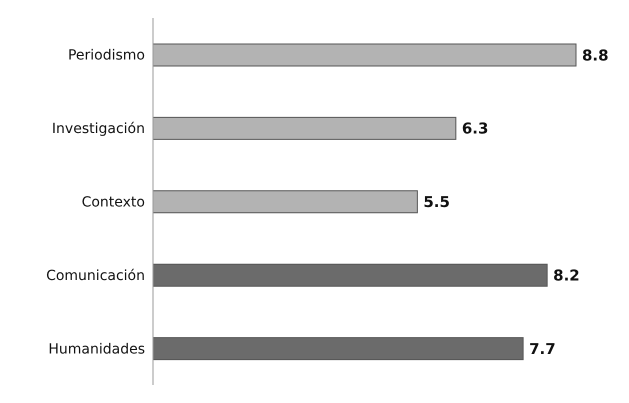 This screenshot has height=403, width=629. Describe the element at coordinates (595, 55) in the screenshot. I see `data-label: 8.8` at that location.